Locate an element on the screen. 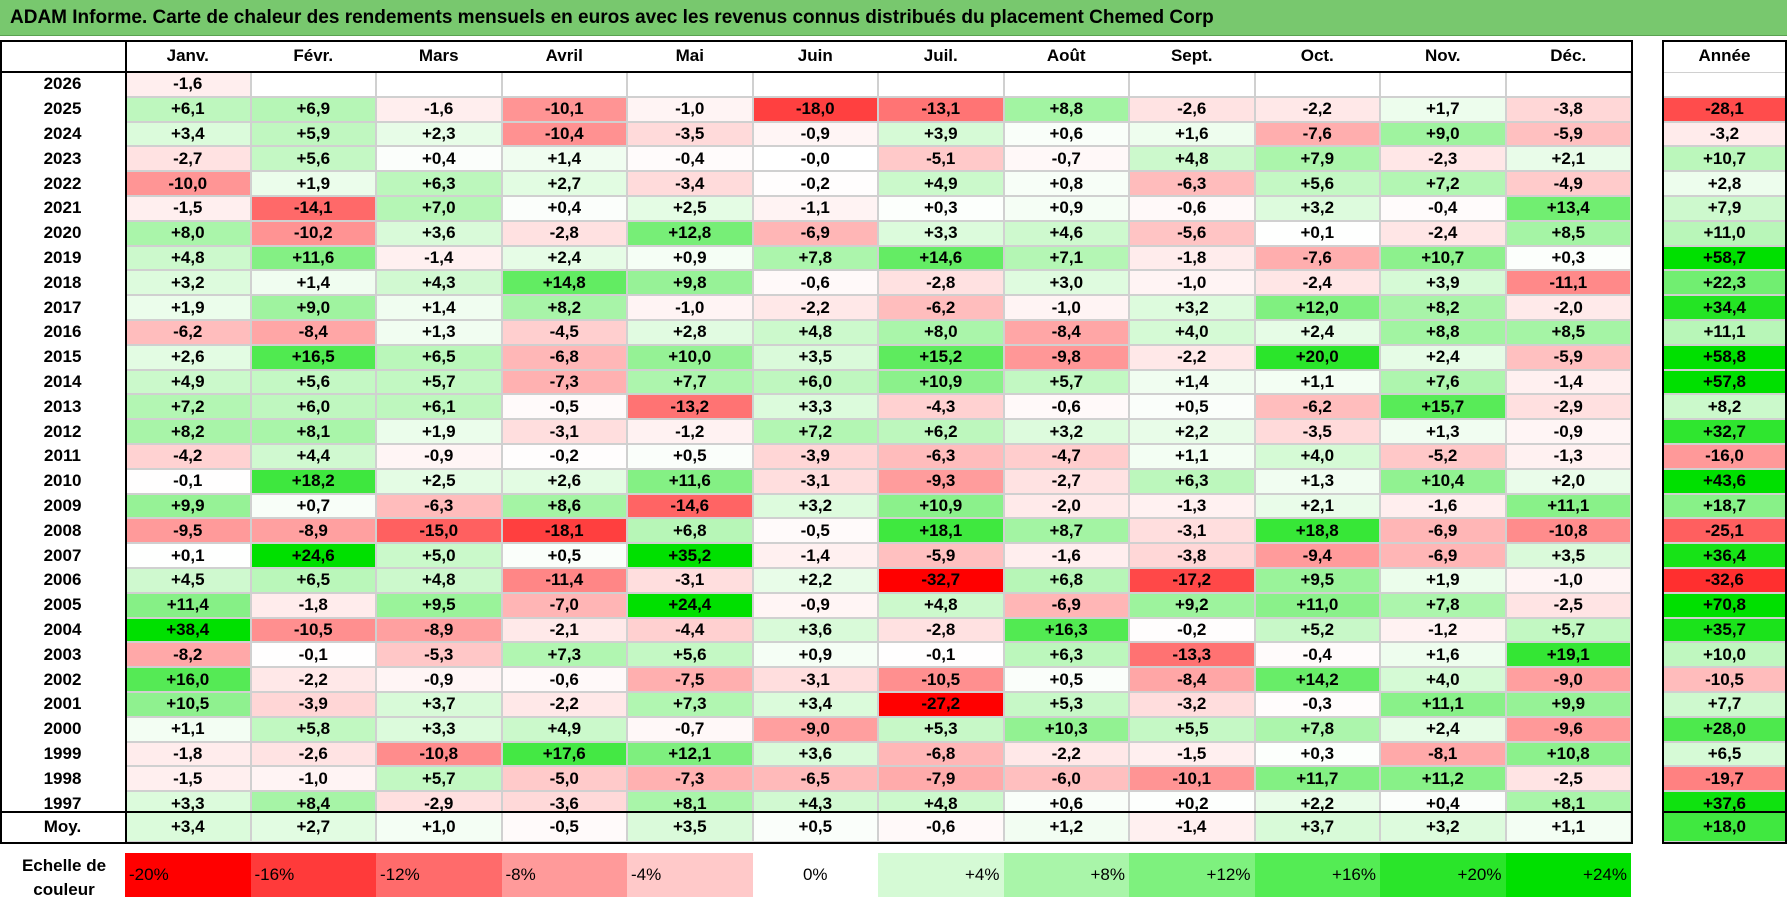 This screenshot has height=912, width=1787. legend-swatch: +24% is located at coordinates (1568, 875).